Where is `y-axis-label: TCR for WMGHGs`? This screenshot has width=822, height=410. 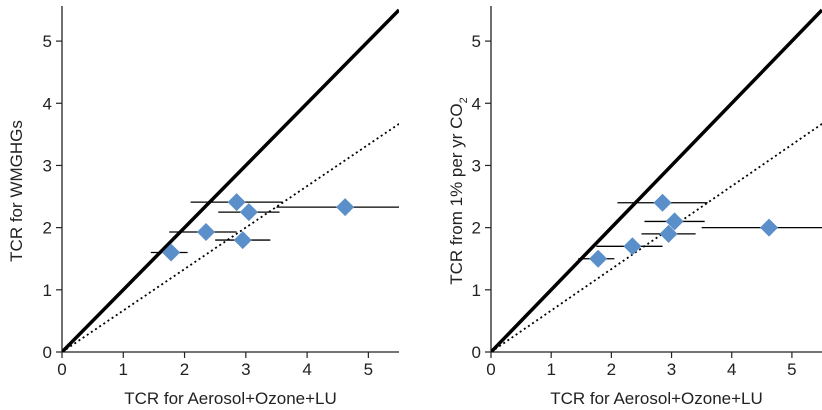
y-axis-label: TCR for WMGHGs is located at coordinates (16, 191).